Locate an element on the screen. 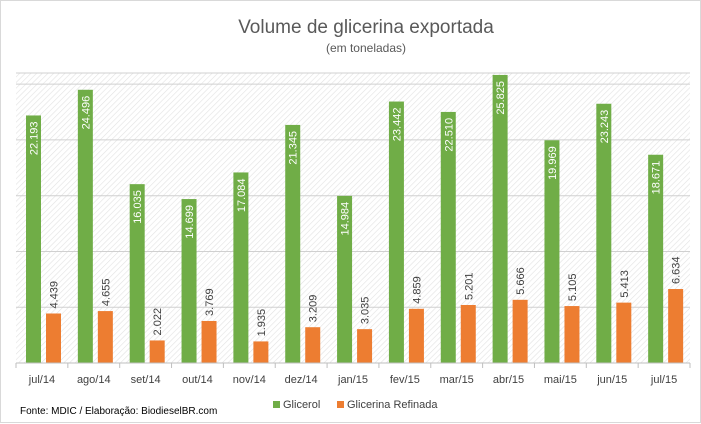  data-label: 4.655 is located at coordinates (106, 293).